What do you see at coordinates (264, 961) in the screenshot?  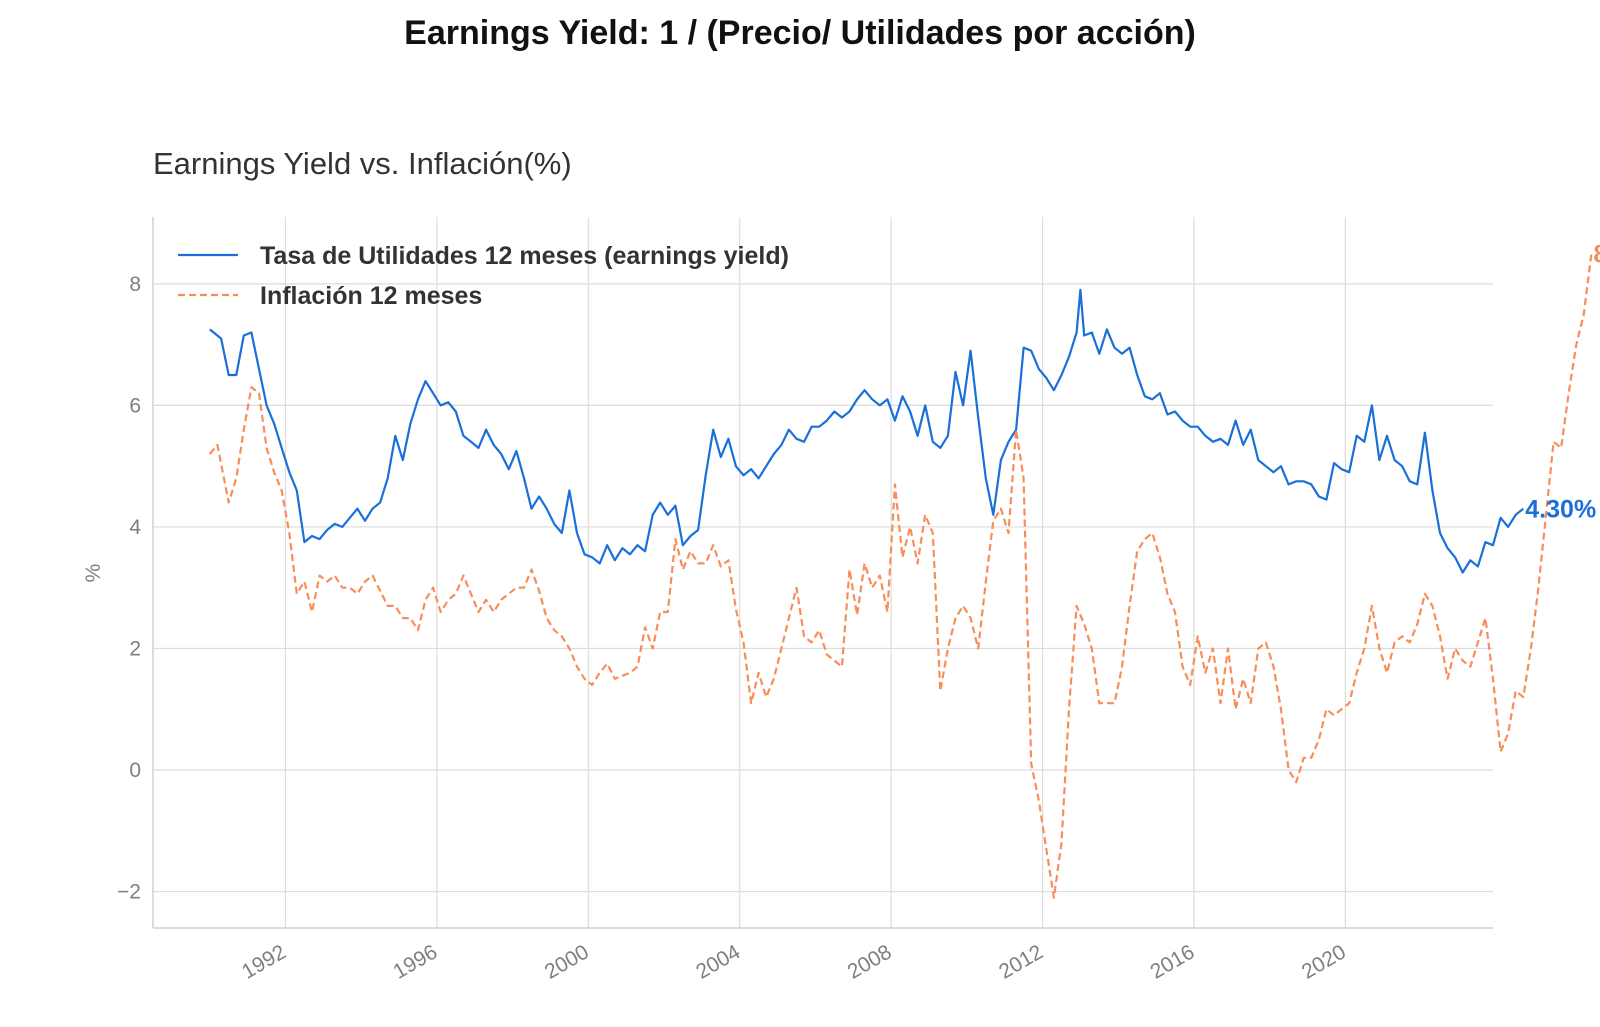 I see `x-tick-label: 1992` at bounding box center [264, 961].